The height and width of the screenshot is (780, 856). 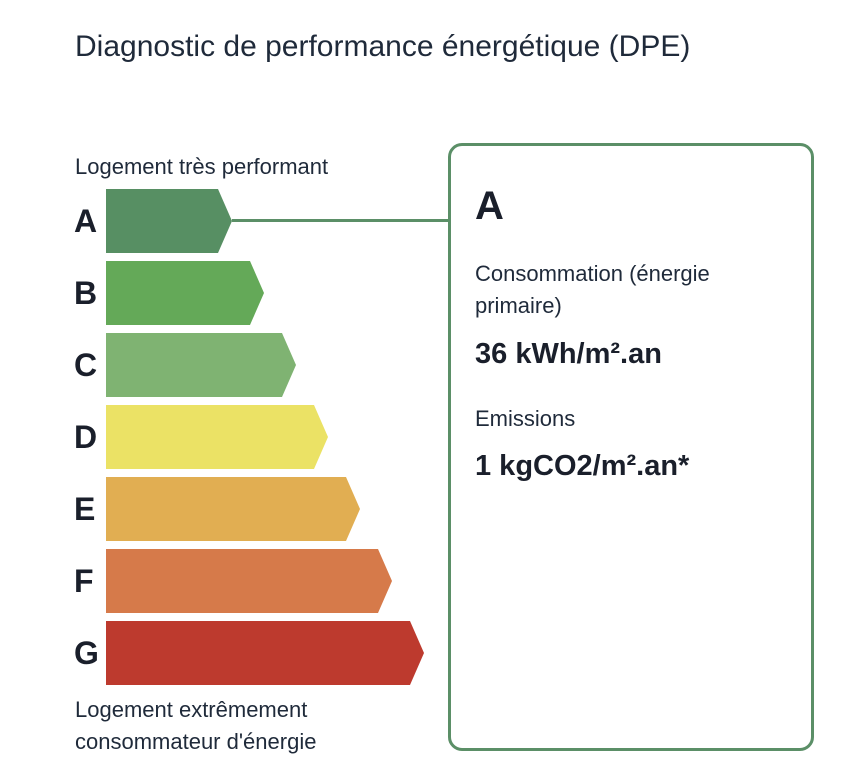 I want to click on energy-class-letter: D, so click(x=86, y=437).